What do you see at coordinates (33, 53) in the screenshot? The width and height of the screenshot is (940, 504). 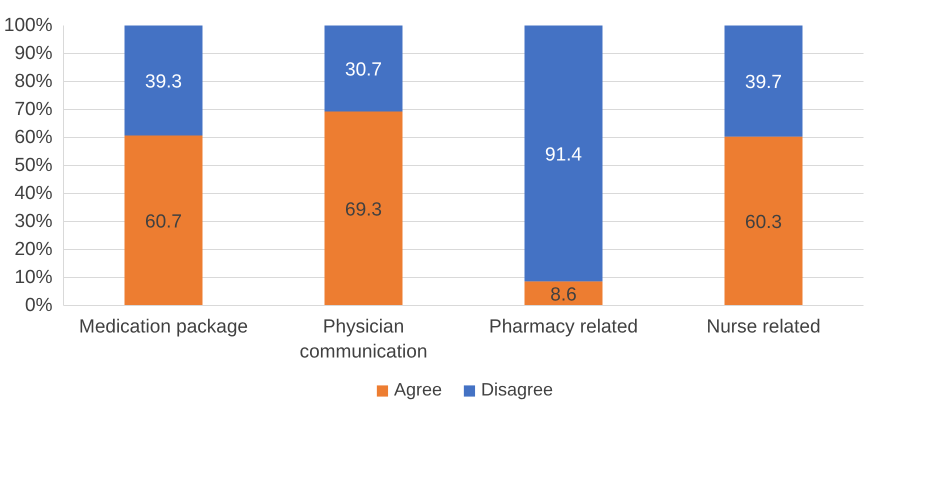 I see `y-tick-label: 90%` at bounding box center [33, 53].